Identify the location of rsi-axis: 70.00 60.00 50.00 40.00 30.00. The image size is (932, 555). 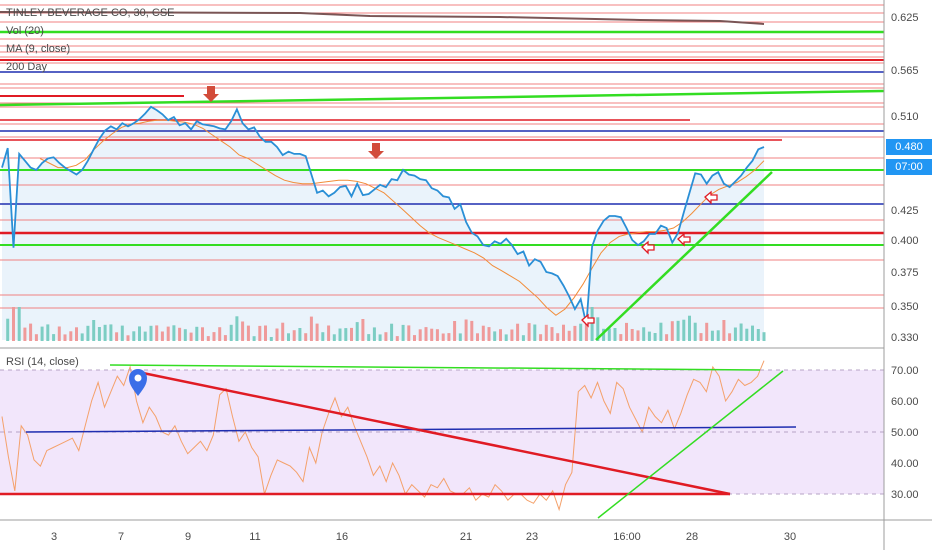
(905, 433).